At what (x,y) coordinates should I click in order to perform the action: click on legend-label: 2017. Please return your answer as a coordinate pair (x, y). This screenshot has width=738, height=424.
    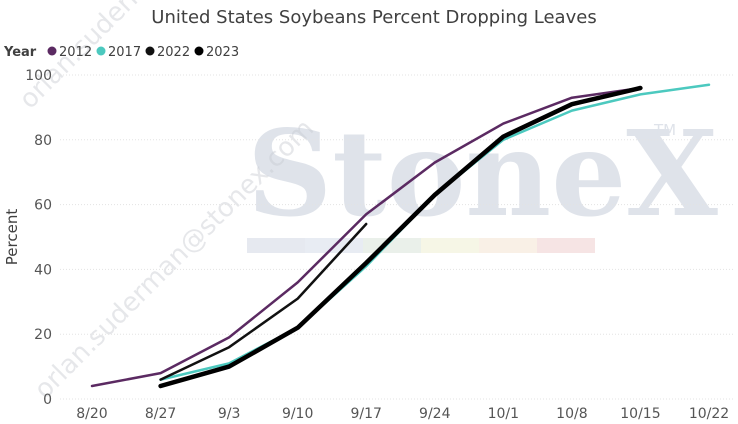
    Looking at the image, I should click on (124, 52).